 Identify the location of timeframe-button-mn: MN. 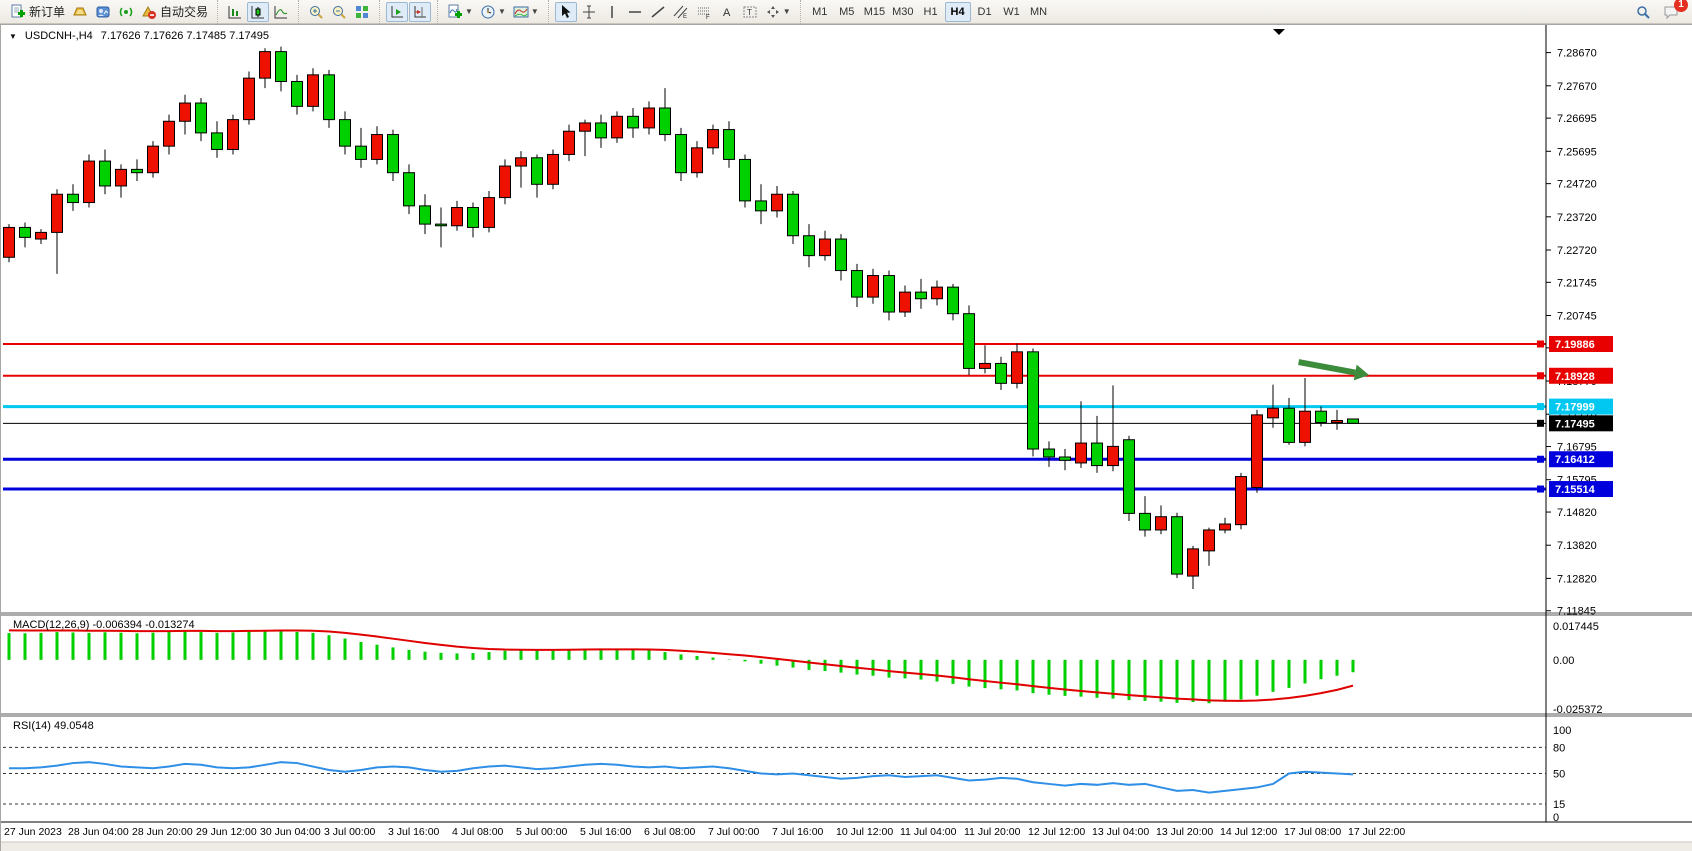
(1038, 11).